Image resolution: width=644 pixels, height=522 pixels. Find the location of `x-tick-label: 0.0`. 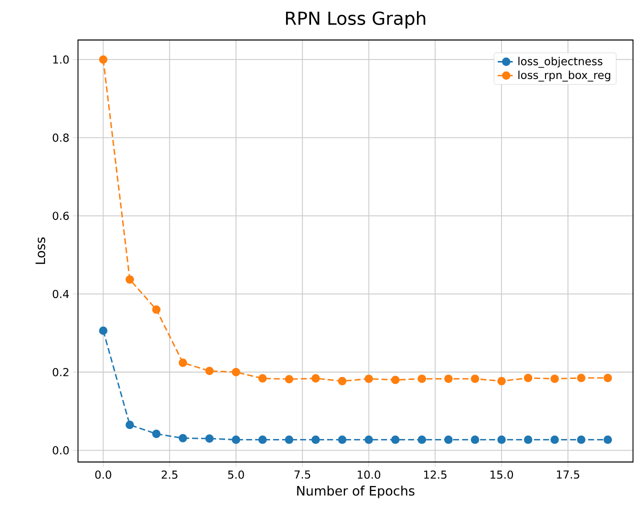

x-tick-label: 0.0 is located at coordinates (103, 474).